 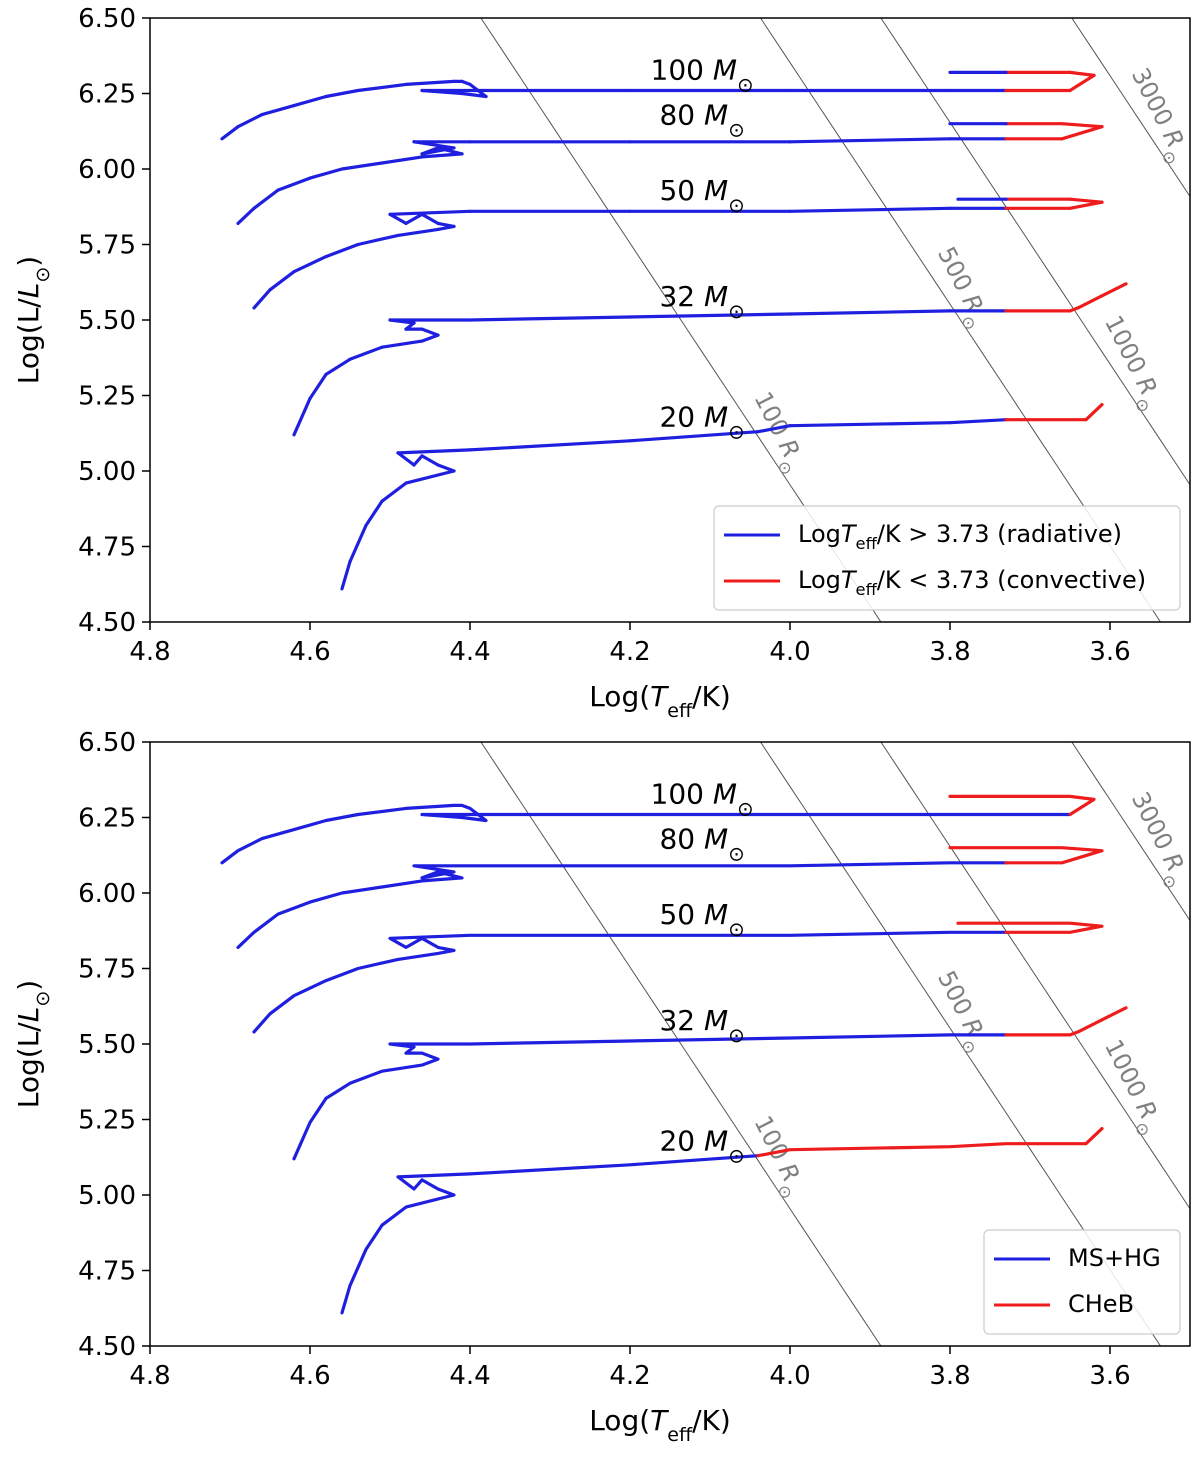 What do you see at coordinates (107, 246) in the screenshot?
I see `y-tick-label-5.75: 5.75` at bounding box center [107, 246].